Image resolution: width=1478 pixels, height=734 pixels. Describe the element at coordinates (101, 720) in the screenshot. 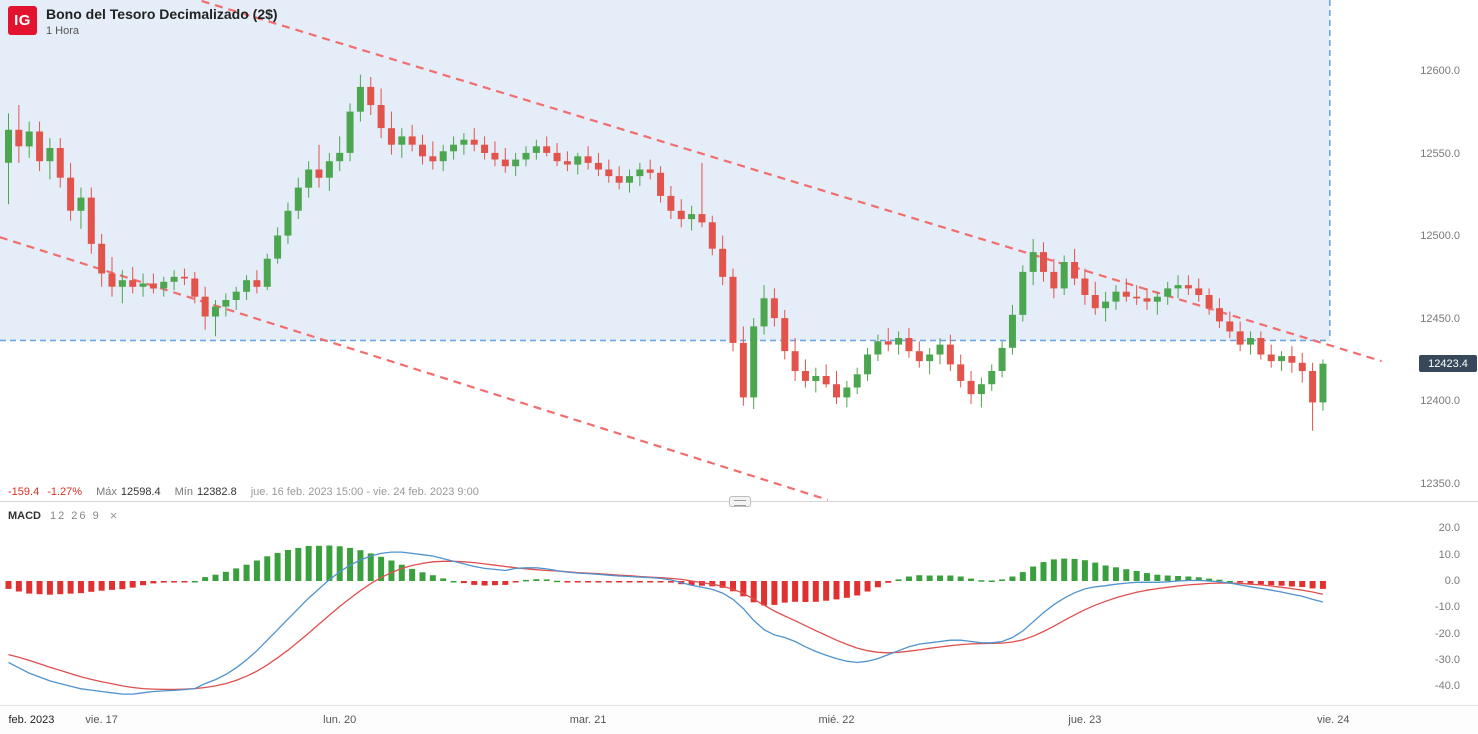

I see `time-axis-label: vie. 17` at that location.